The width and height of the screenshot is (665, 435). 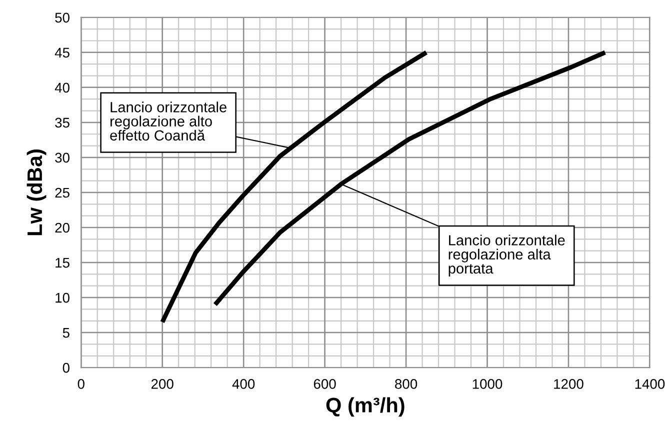 I want to click on x-tick-label: 1000, so click(x=487, y=384).